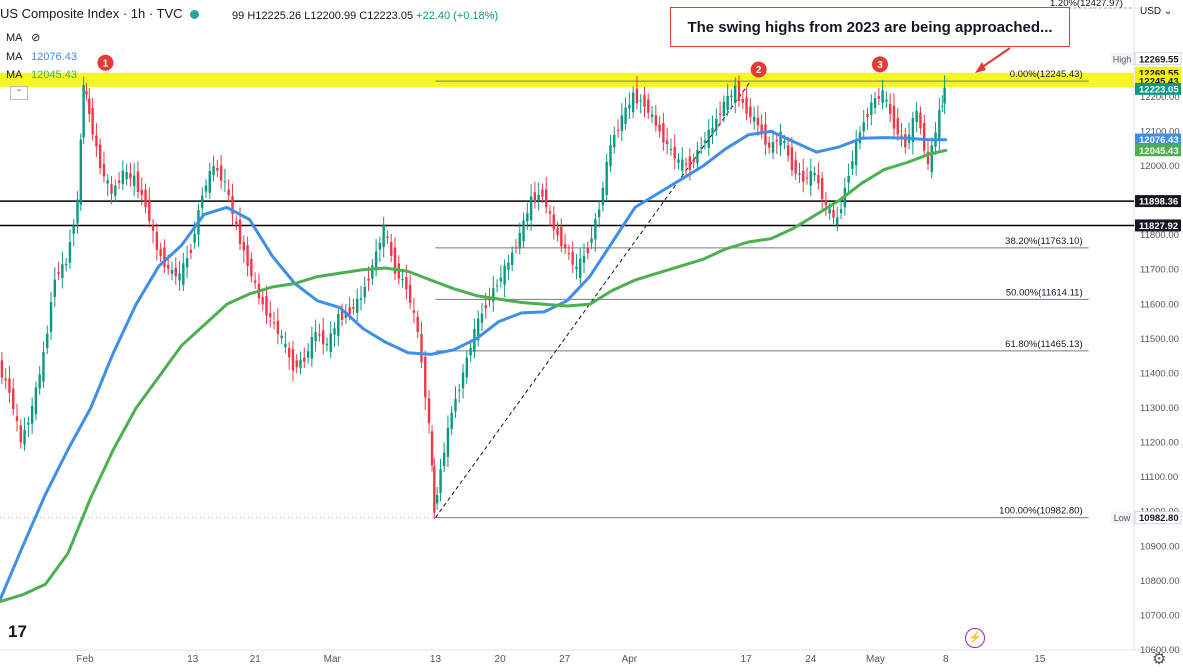  I want to click on ma-legend-1: MA 12076.43, so click(41, 57).